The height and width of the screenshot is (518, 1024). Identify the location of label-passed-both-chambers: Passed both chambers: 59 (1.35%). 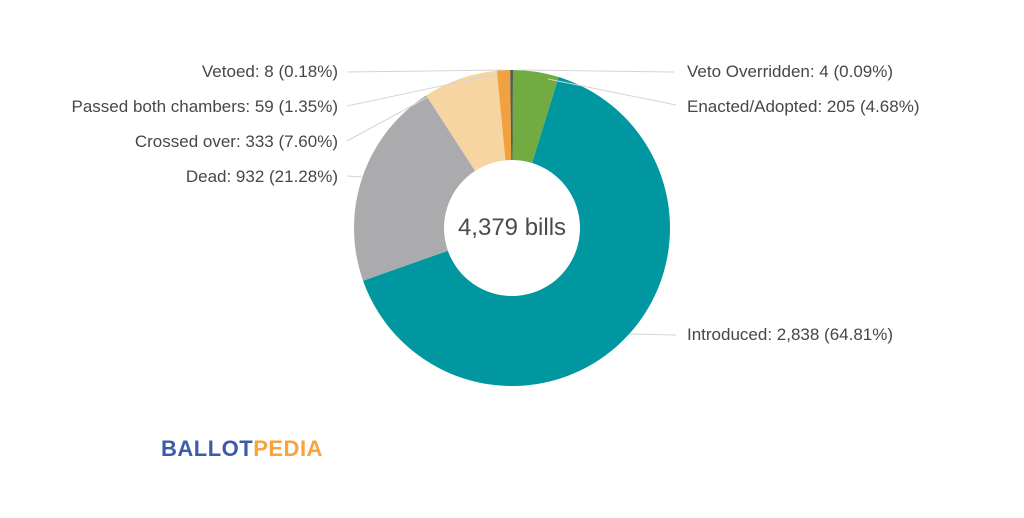
(204, 106).